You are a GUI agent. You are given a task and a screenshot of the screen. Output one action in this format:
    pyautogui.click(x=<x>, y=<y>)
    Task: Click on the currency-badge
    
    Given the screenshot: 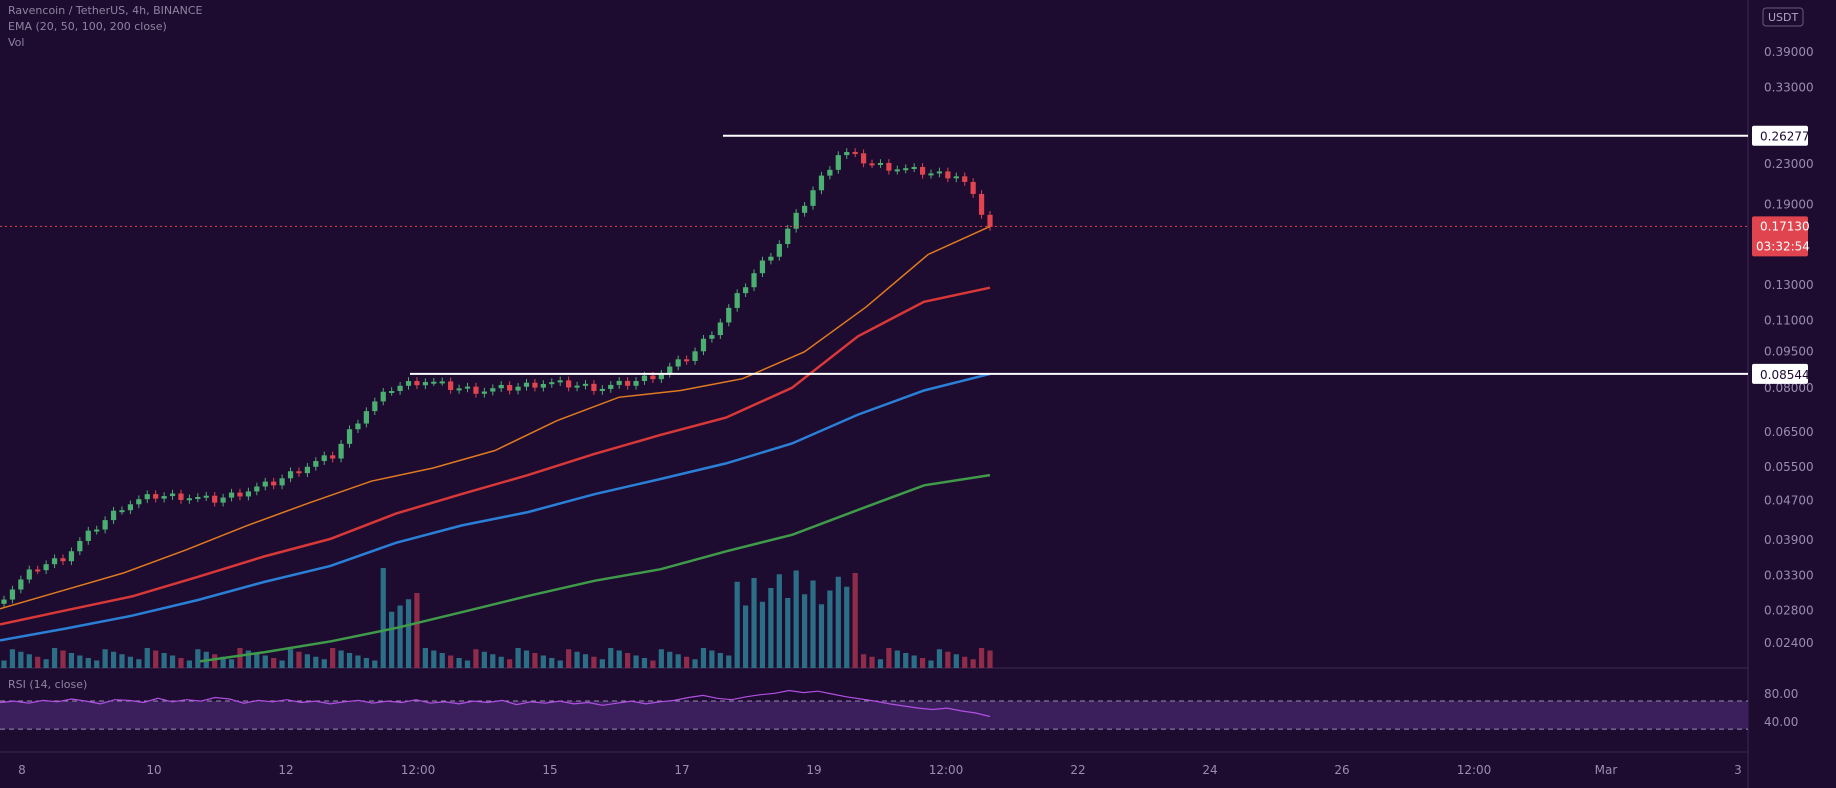 What is the action you would take?
    pyautogui.click(x=1783, y=17)
    